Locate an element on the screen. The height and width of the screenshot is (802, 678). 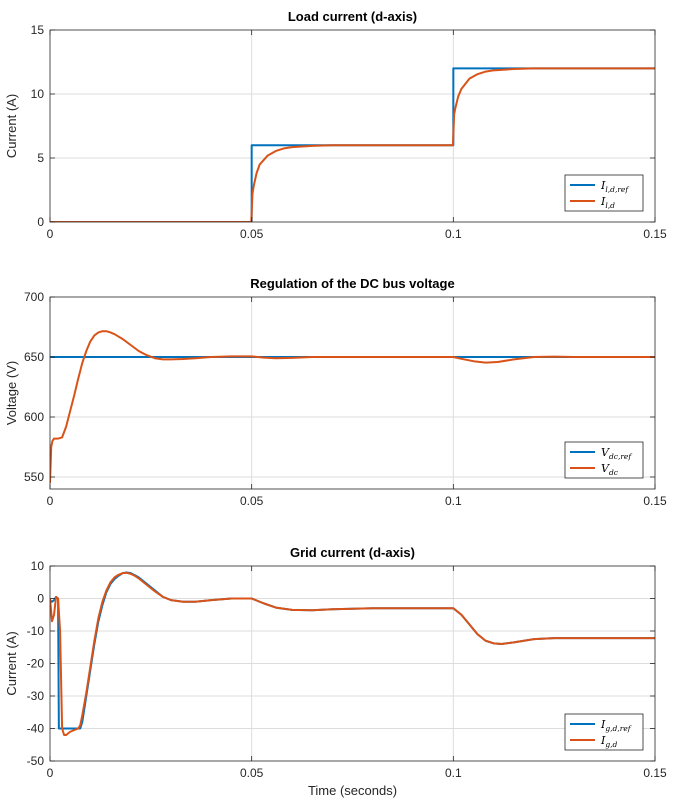
legend-entry: Vdc is located at coordinates (610, 469).